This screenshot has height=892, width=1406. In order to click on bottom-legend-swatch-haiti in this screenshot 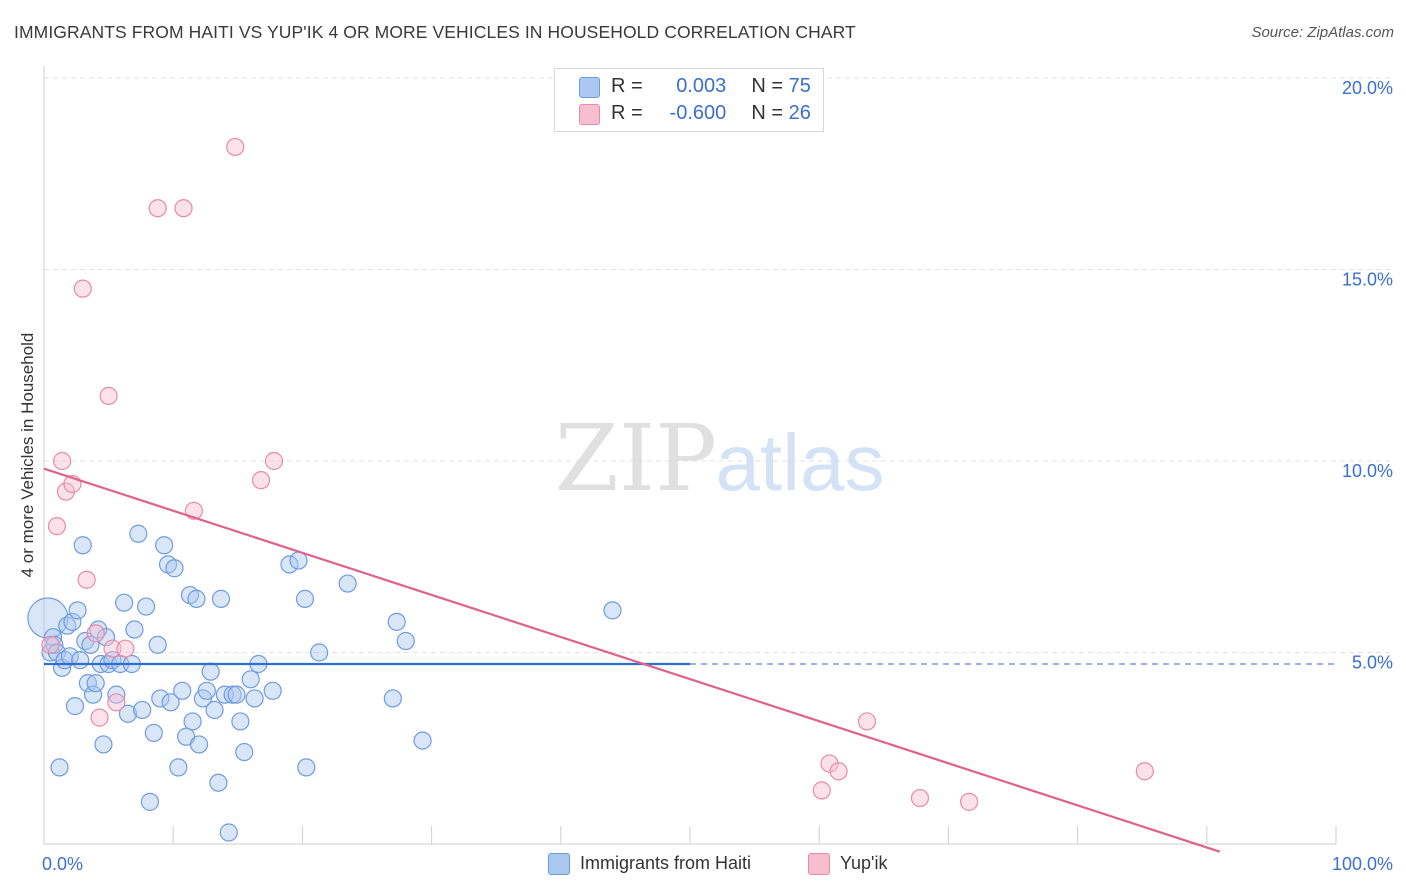, I will do `click(559, 864)`.